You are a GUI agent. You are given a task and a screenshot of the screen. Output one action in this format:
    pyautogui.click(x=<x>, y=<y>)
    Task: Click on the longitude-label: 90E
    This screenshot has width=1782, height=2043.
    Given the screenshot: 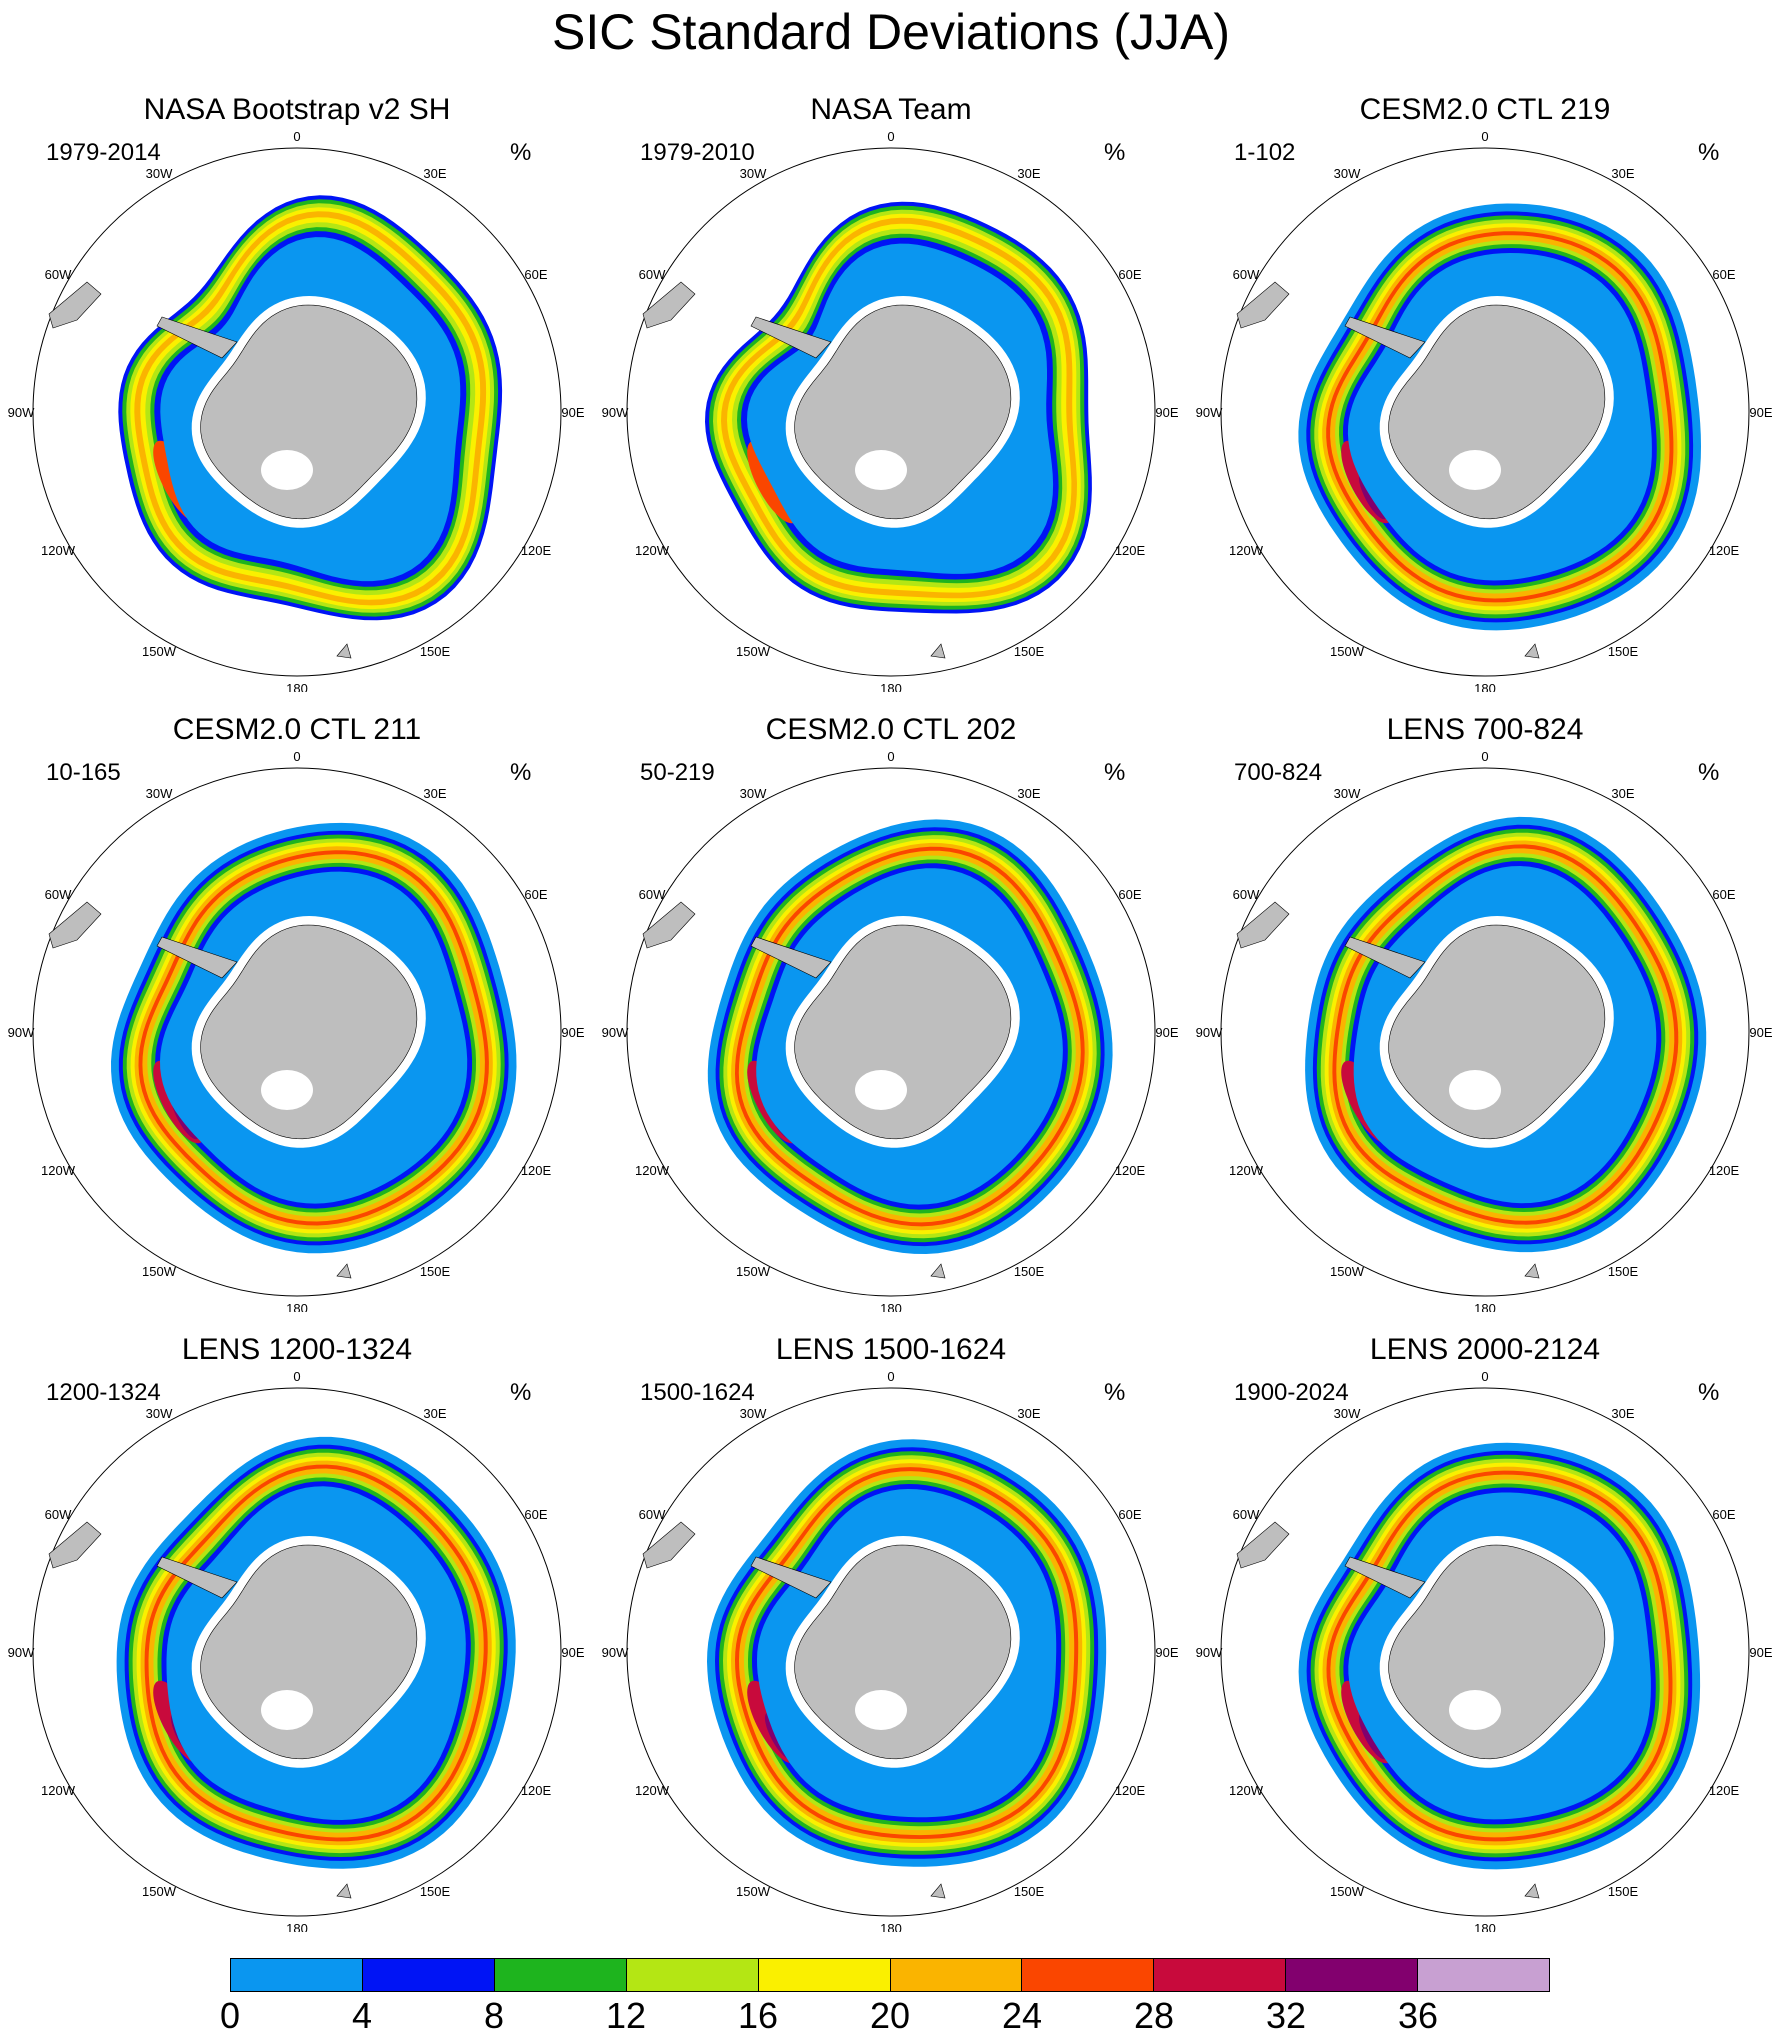 What is the action you would take?
    pyautogui.click(x=1760, y=412)
    